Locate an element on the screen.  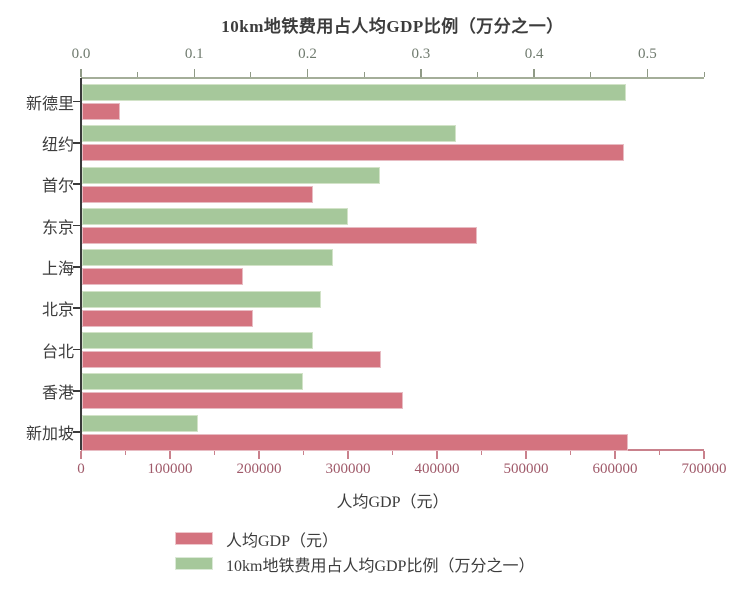
y-axis-category-label: 东京 is located at coordinates (57, 228).